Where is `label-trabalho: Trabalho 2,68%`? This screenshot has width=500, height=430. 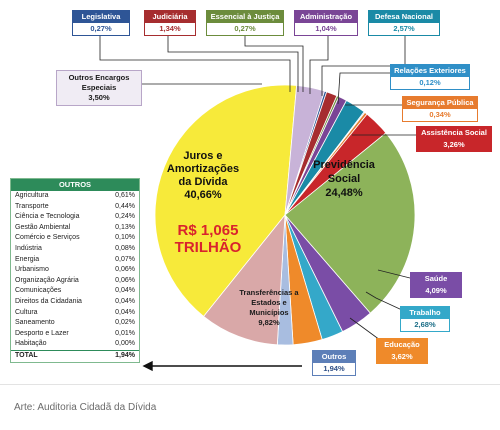 label-trabalho: Trabalho 2,68% is located at coordinates (425, 319).